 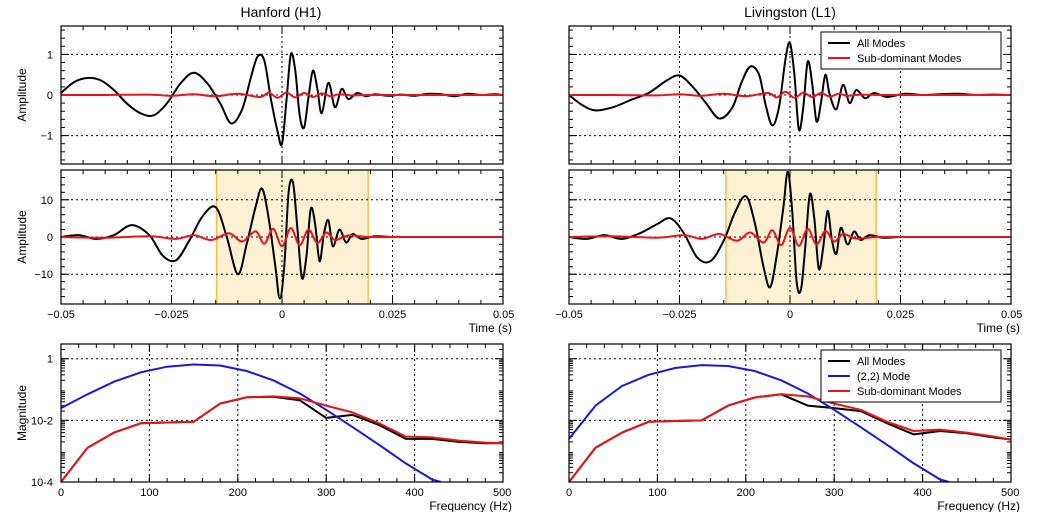 What do you see at coordinates (172, 315) in the screenshot?
I see `h1-whitened-xtick-label: −0.025` at bounding box center [172, 315].